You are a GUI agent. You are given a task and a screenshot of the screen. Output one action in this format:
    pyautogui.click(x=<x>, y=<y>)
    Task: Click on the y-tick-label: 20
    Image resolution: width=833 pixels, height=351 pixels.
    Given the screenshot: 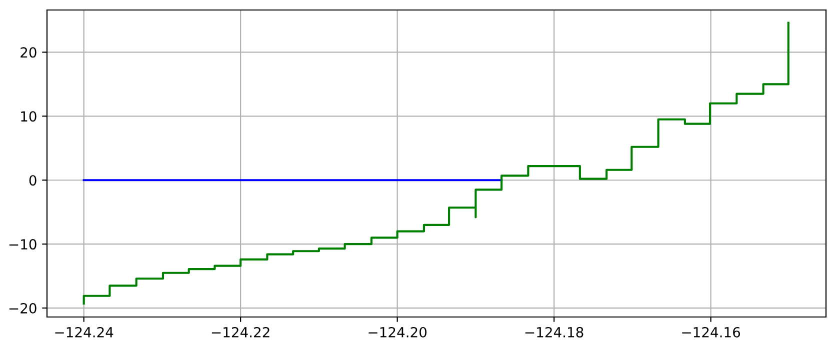 What is the action you would take?
    pyautogui.click(x=28, y=52)
    